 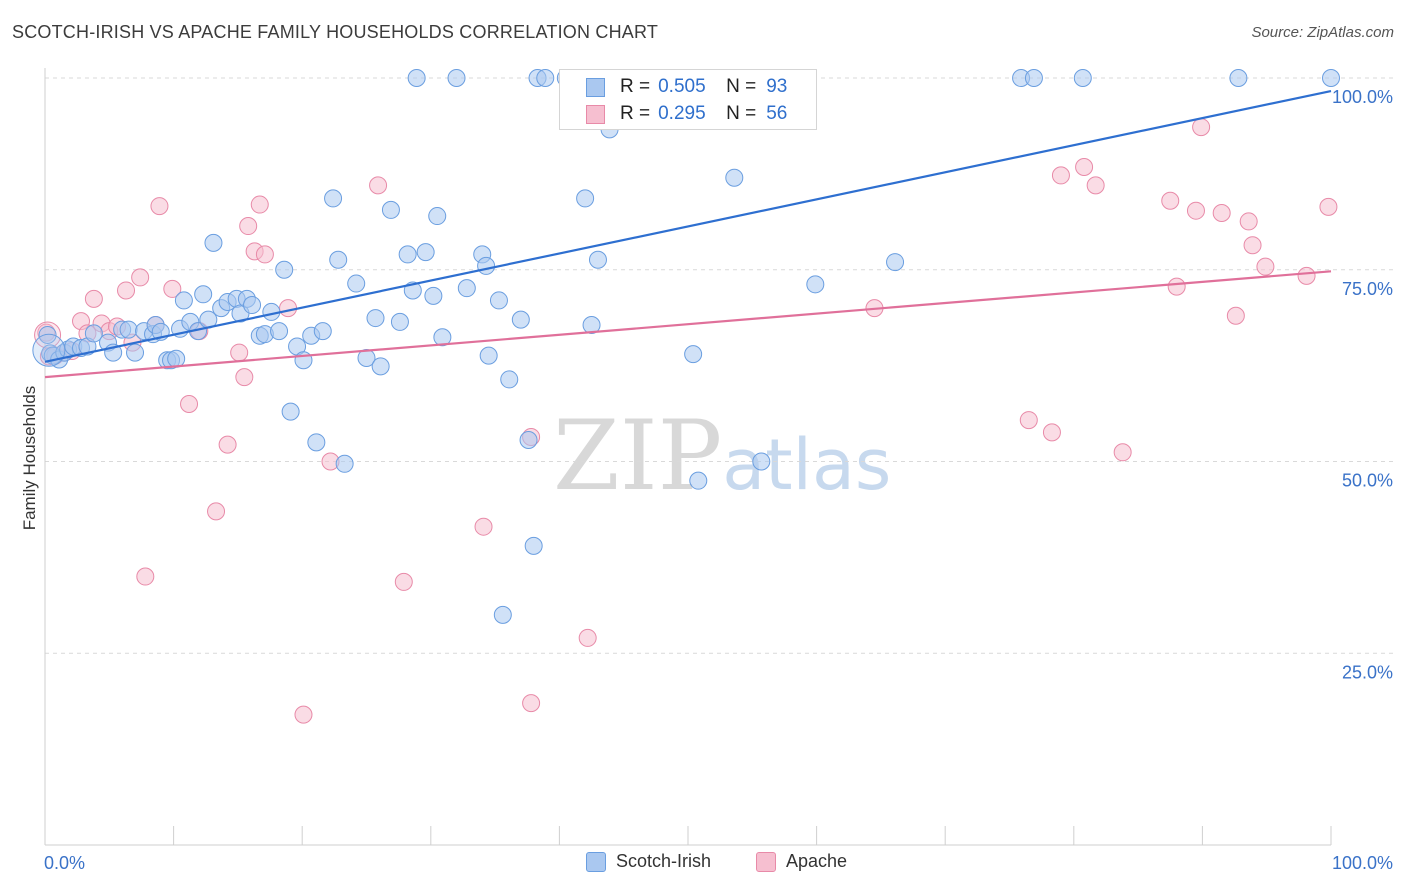 I want to click on watermark-atlas: atlas, so click(x=807, y=465).